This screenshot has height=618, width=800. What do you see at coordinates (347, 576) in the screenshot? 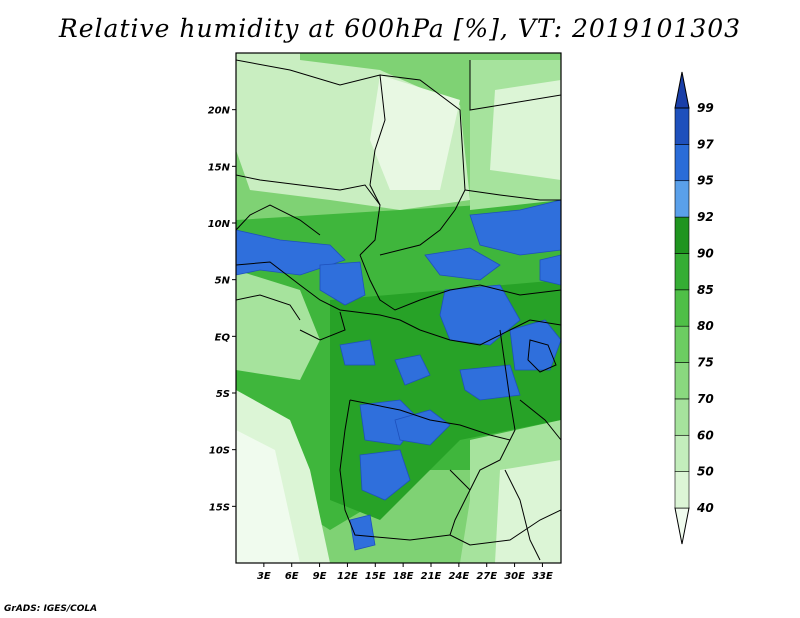
I see `lon-tick-label: 12E` at bounding box center [347, 576].